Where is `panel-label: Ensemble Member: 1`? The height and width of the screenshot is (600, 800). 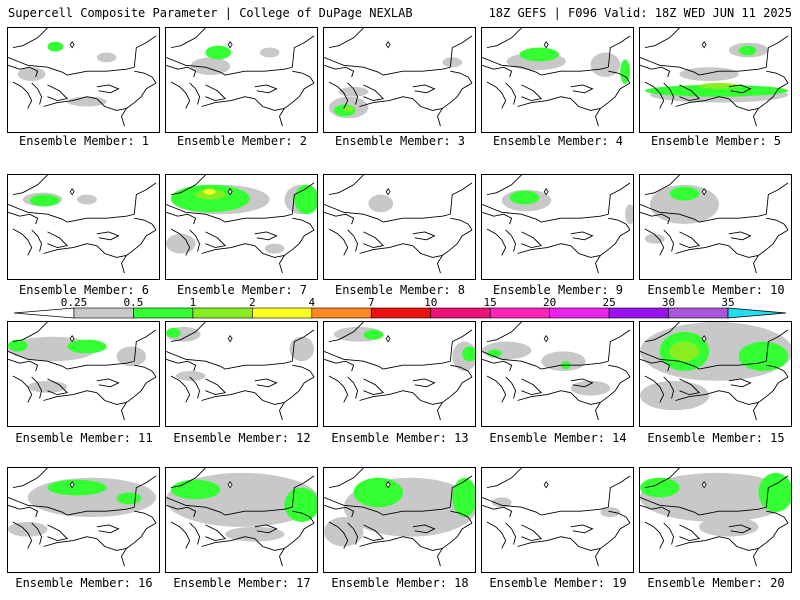
panel-label: Ensemble Member: 1 is located at coordinates (84, 141).